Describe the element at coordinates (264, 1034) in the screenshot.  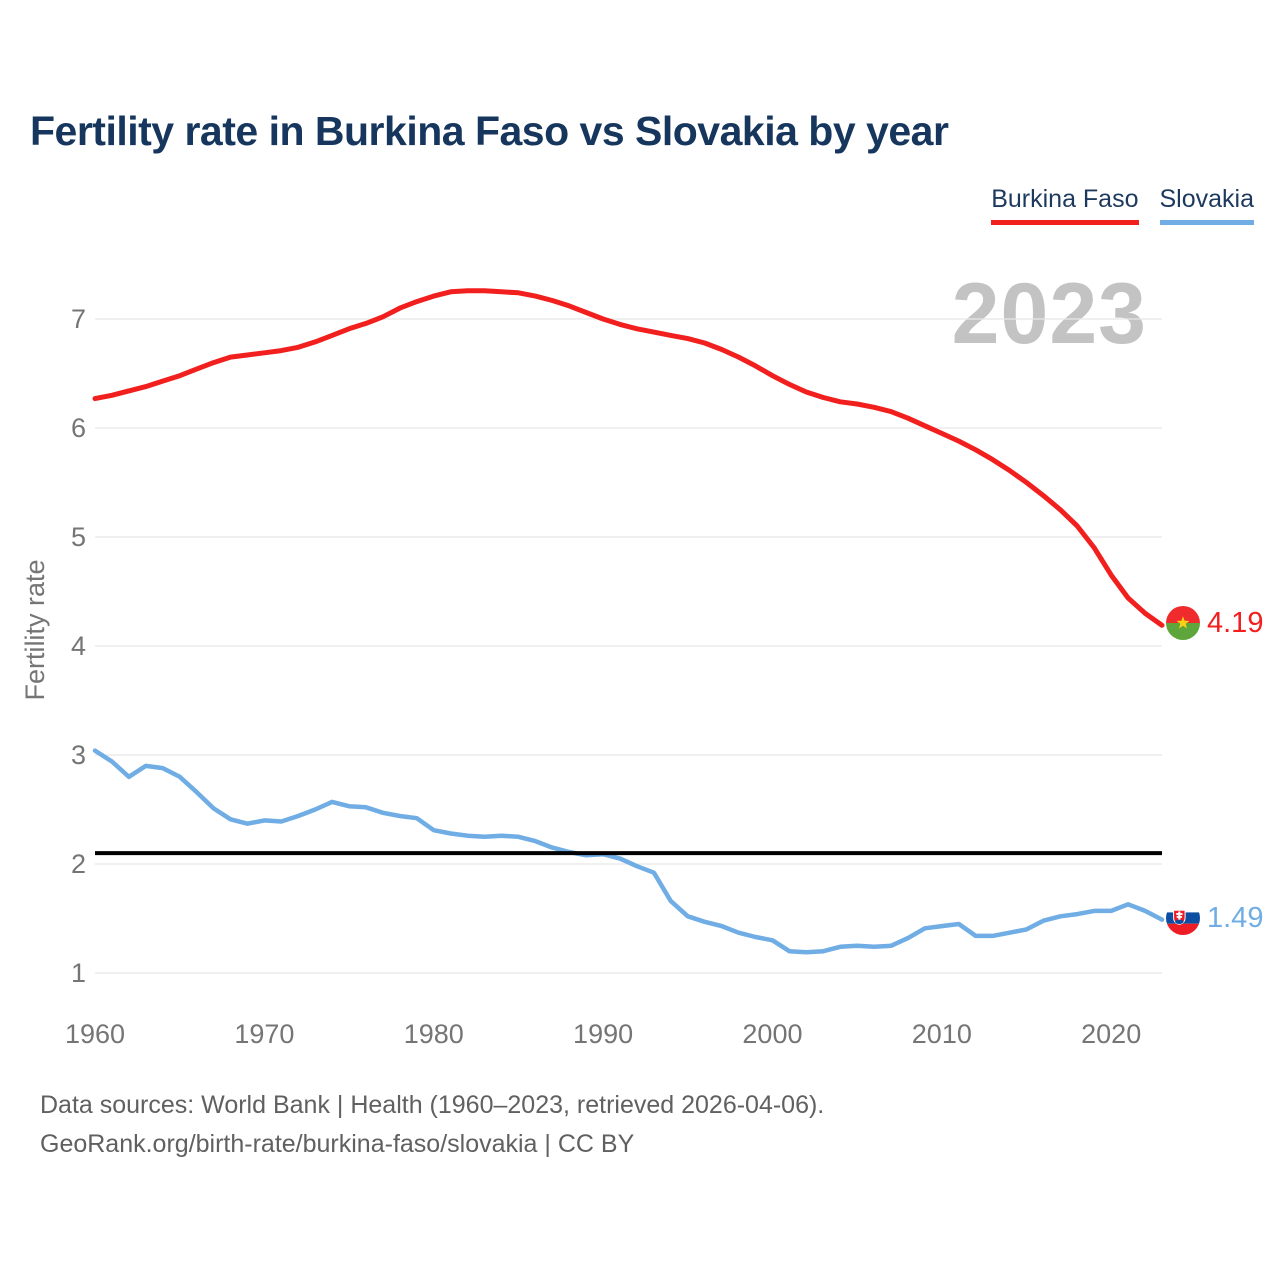
I see `x-tick-label-1970: 1970` at that location.